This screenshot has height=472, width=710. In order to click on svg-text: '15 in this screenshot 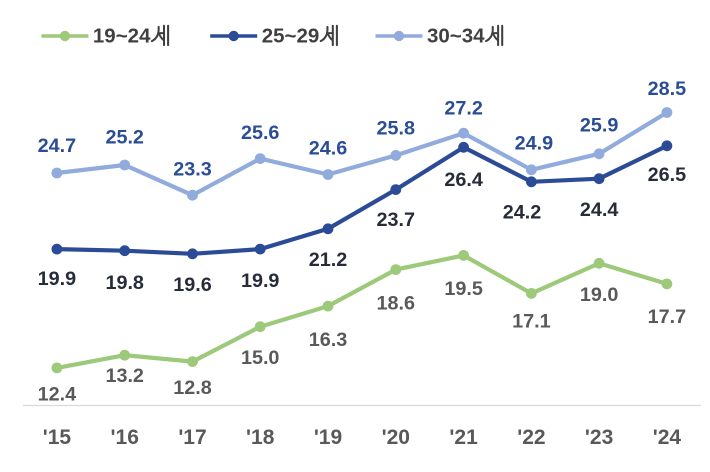, I will do `click(57, 437)`.